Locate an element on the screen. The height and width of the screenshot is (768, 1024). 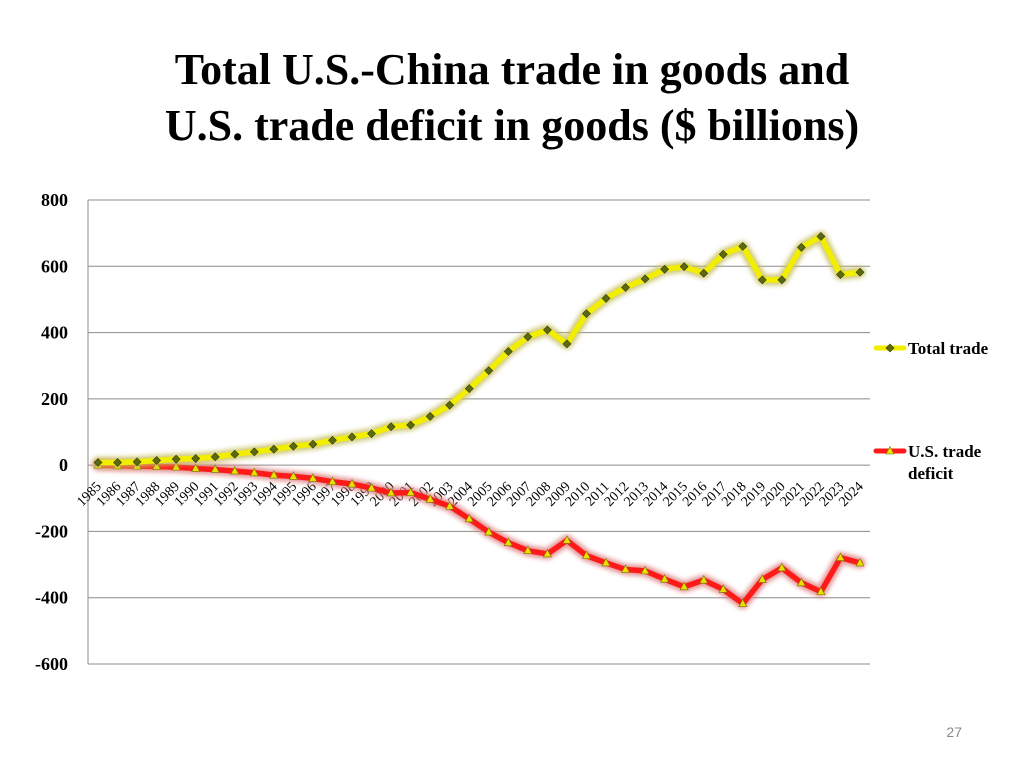
data-point-deficit-2021 is located at coordinates (801, 582).